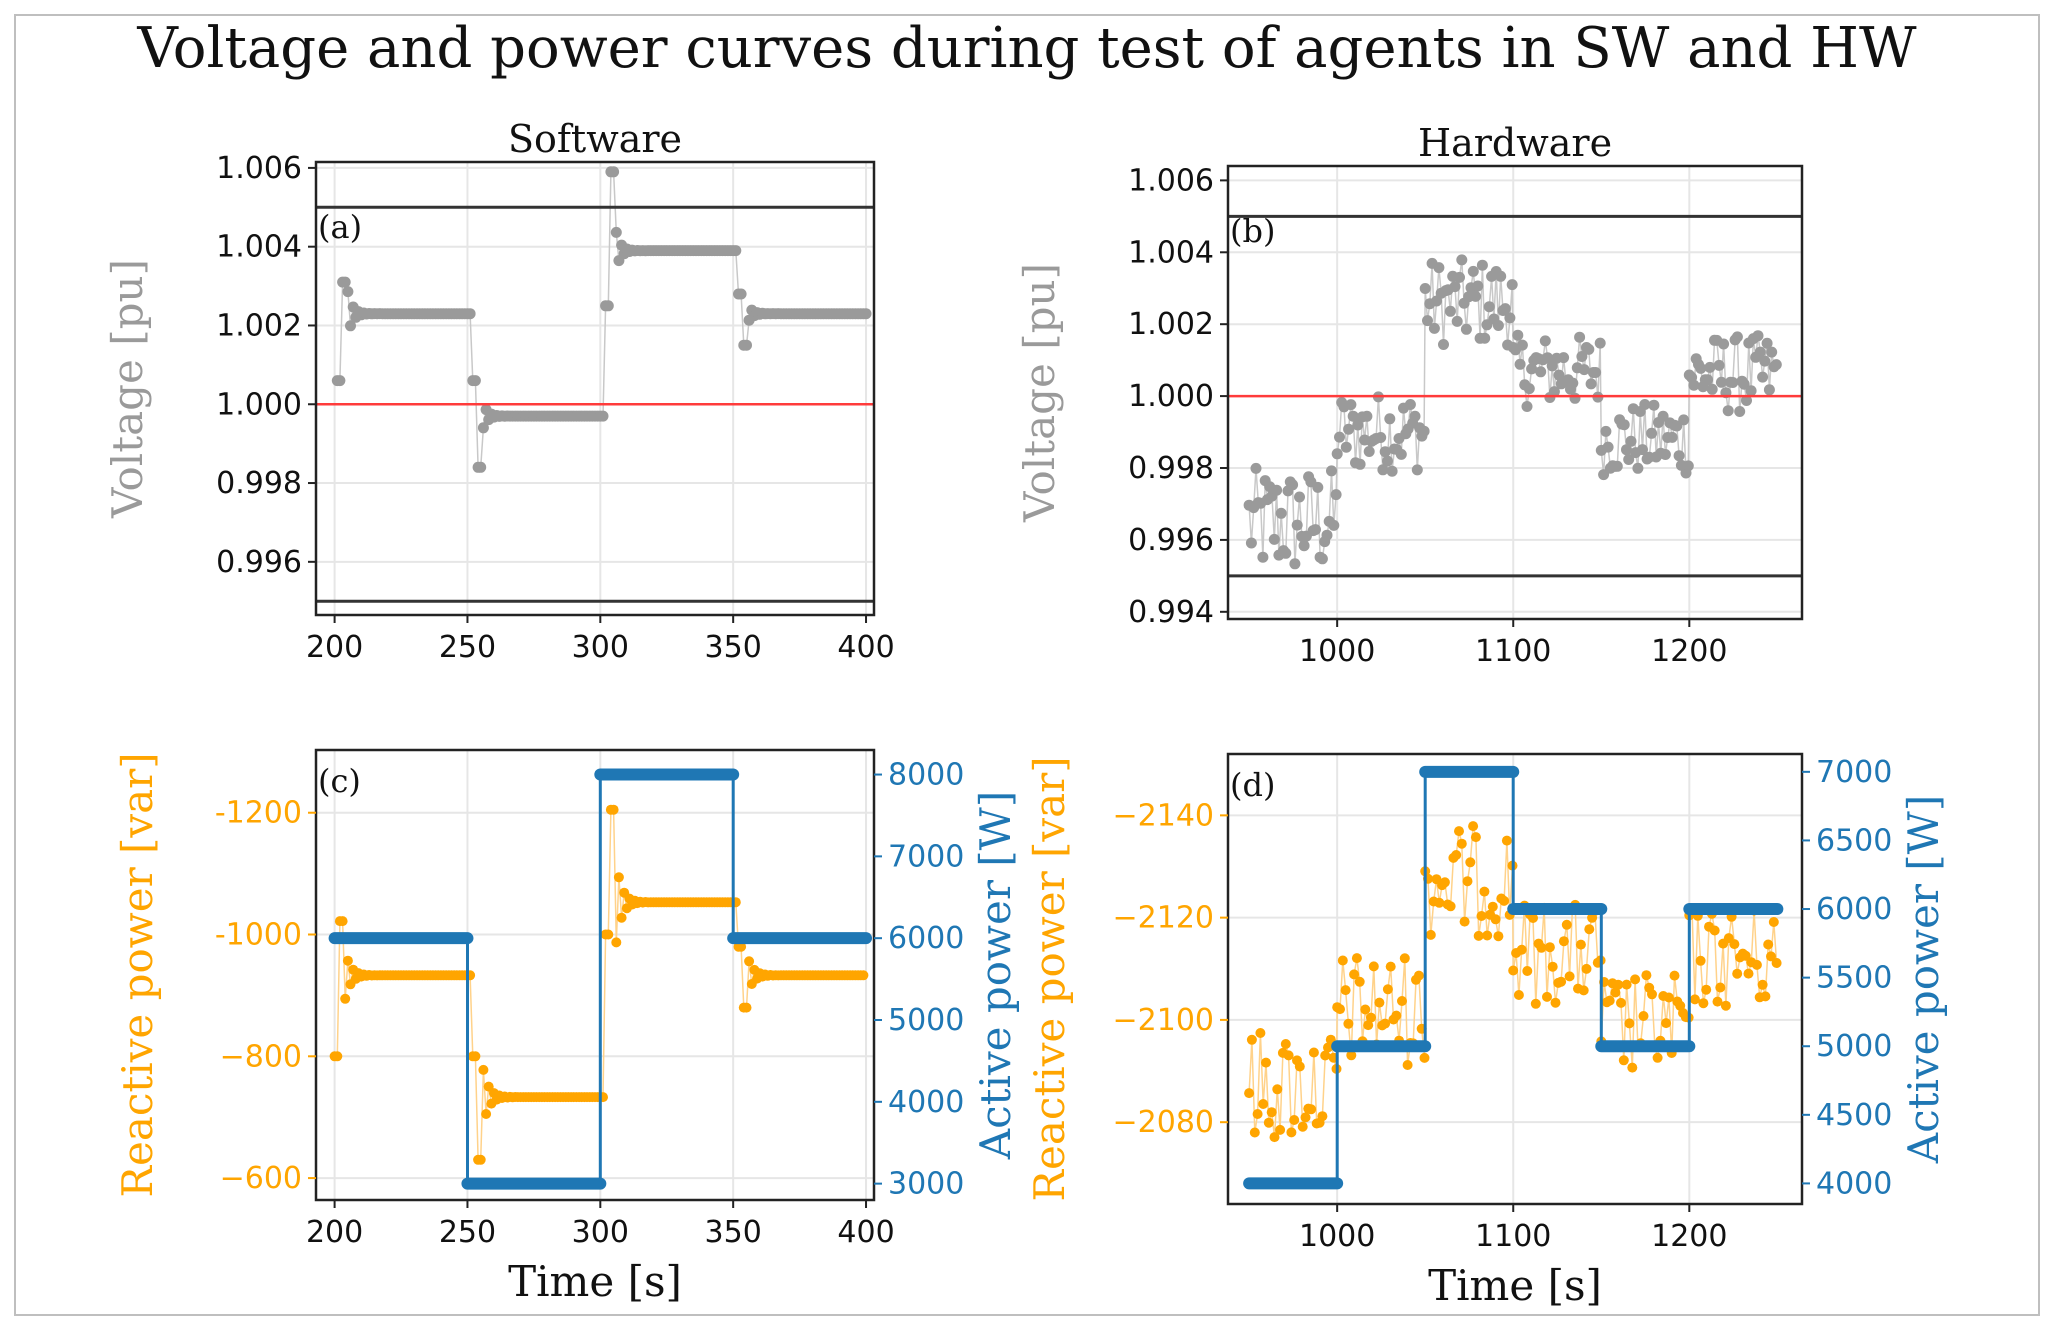 This screenshot has width=2054, height=1341. Describe the element at coordinates (1163, 1020) in the screenshot. I see `left-y-tick-label: −2100` at that location.